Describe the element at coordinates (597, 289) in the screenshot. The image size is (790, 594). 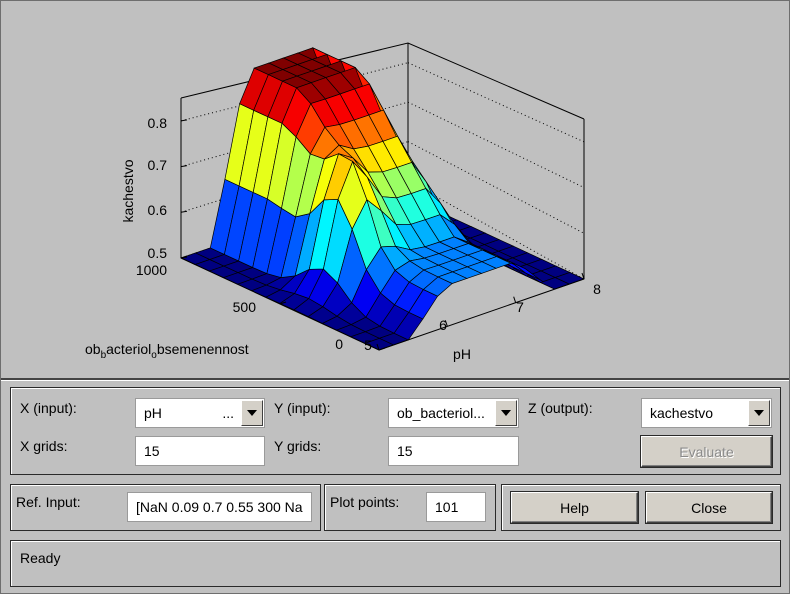
I see `x-tick-label: 8` at that location.